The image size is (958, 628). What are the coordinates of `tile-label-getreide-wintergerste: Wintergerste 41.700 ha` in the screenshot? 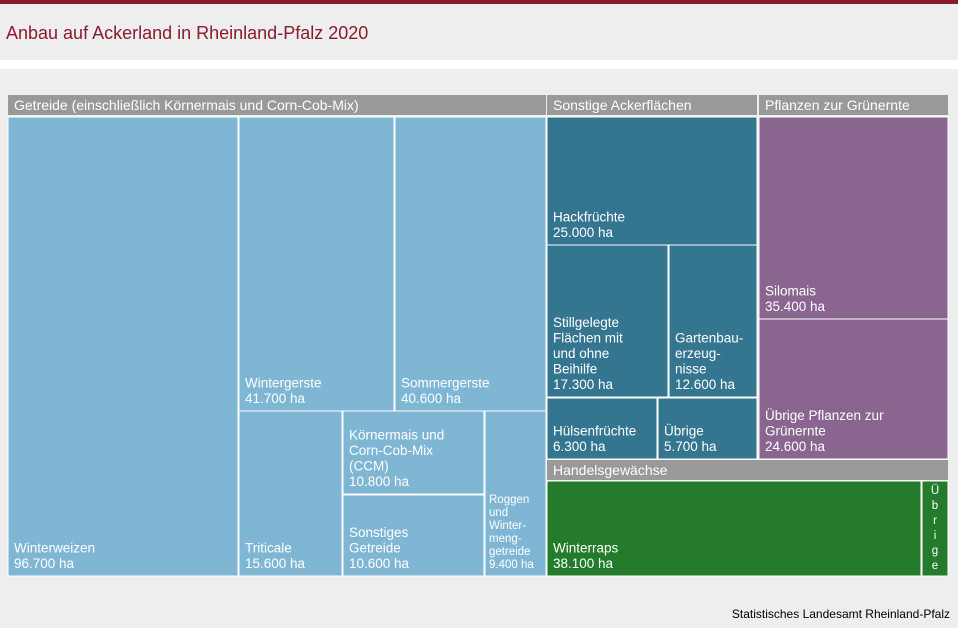 It's located at (283, 391).